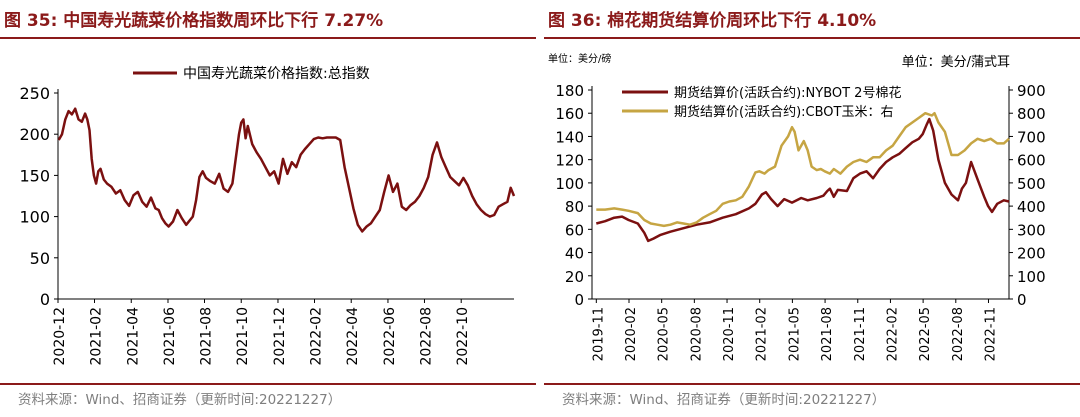 This screenshot has height=417, width=1080. What do you see at coordinates (579, 58) in the screenshot?
I see `unit-label-left: 单位：美分/磅` at bounding box center [579, 58].